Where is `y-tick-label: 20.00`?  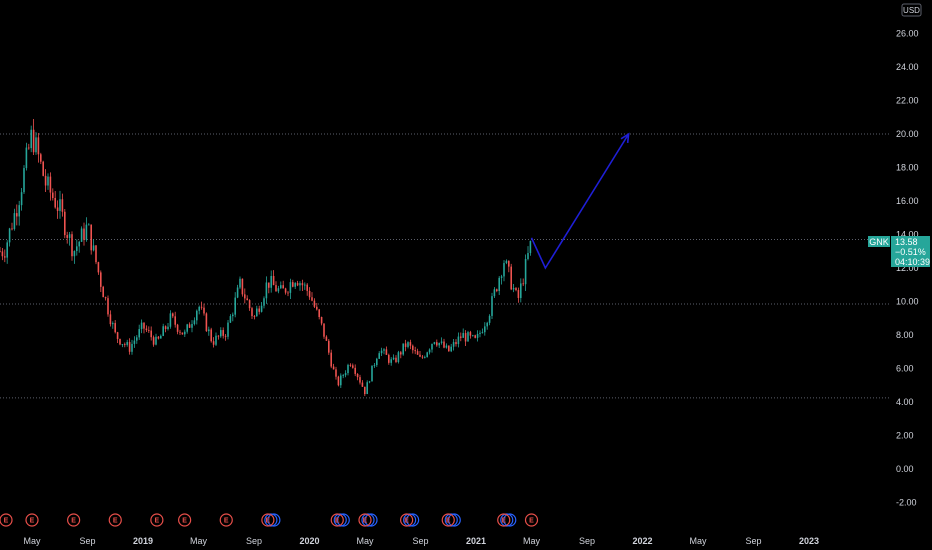
y-tick-label: 20.00 is located at coordinates (907, 134).